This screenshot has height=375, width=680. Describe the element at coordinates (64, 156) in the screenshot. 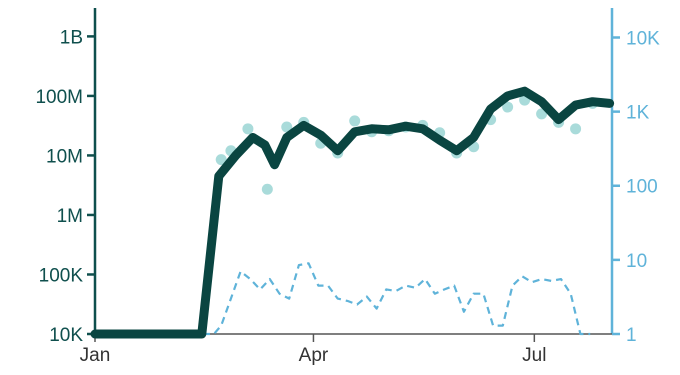

I see `left-axis-tick-label: 10M` at that location.